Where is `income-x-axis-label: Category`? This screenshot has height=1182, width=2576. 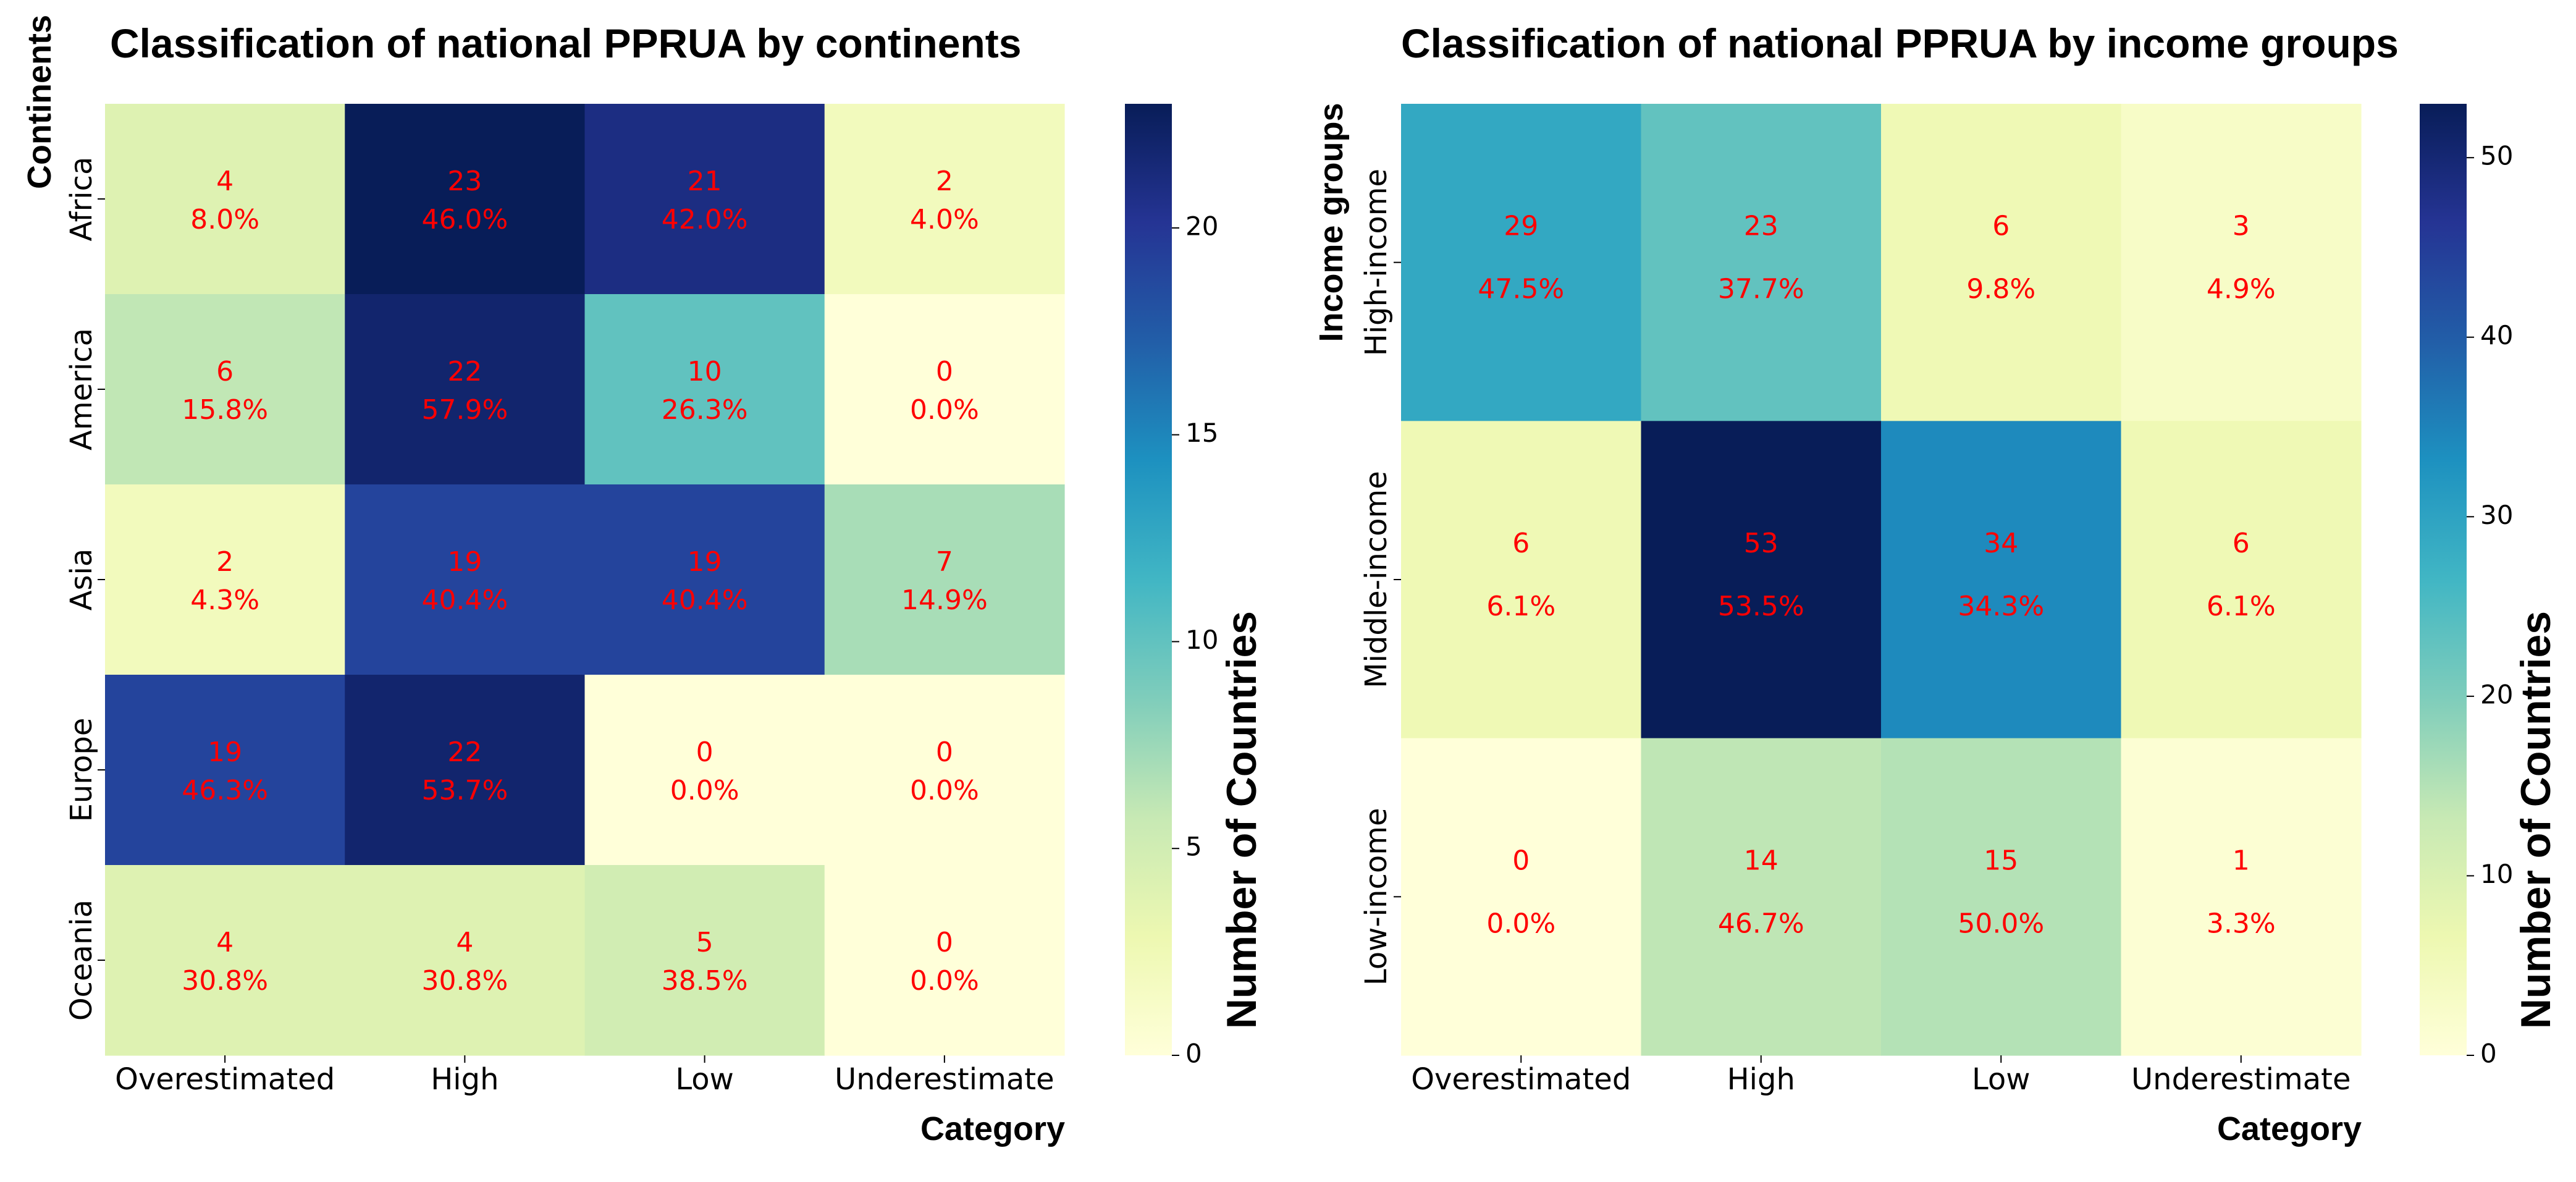 income-x-axis-label: Category is located at coordinates (2289, 1128).